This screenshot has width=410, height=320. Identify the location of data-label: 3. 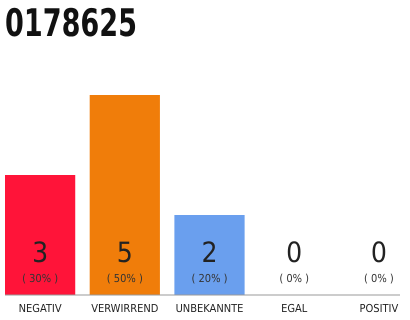
(40, 252).